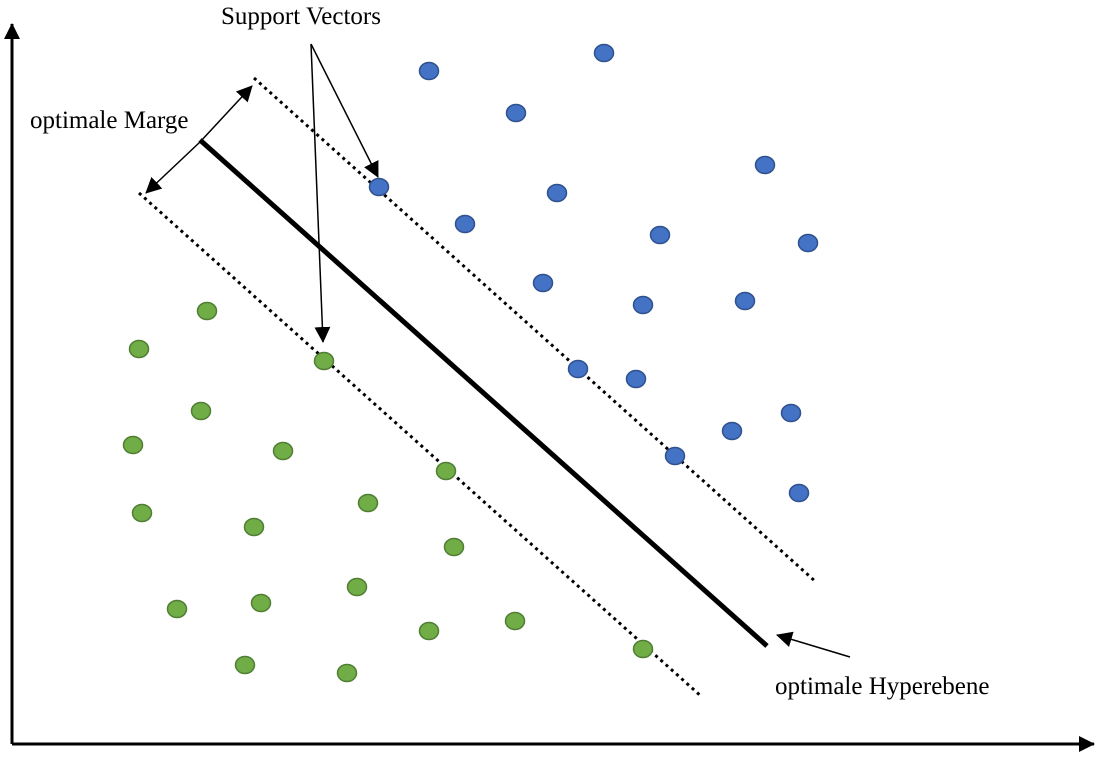 This screenshot has width=1104, height=758. What do you see at coordinates (320, 193) in the screenshot?
I see `support-vector-arrow-green` at bounding box center [320, 193].